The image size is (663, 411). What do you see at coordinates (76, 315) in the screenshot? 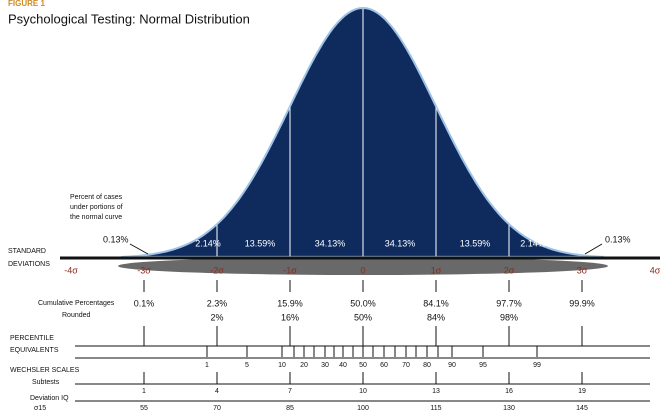
I see `row-label: Rounded` at bounding box center [76, 315].